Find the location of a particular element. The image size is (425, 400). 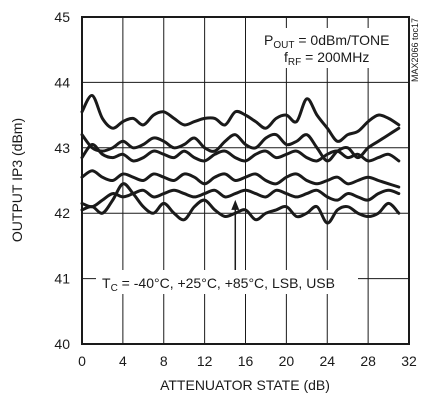

x-tick-labels: 0 4 8 12 16 20 24 28 32 is located at coordinates (247, 361).